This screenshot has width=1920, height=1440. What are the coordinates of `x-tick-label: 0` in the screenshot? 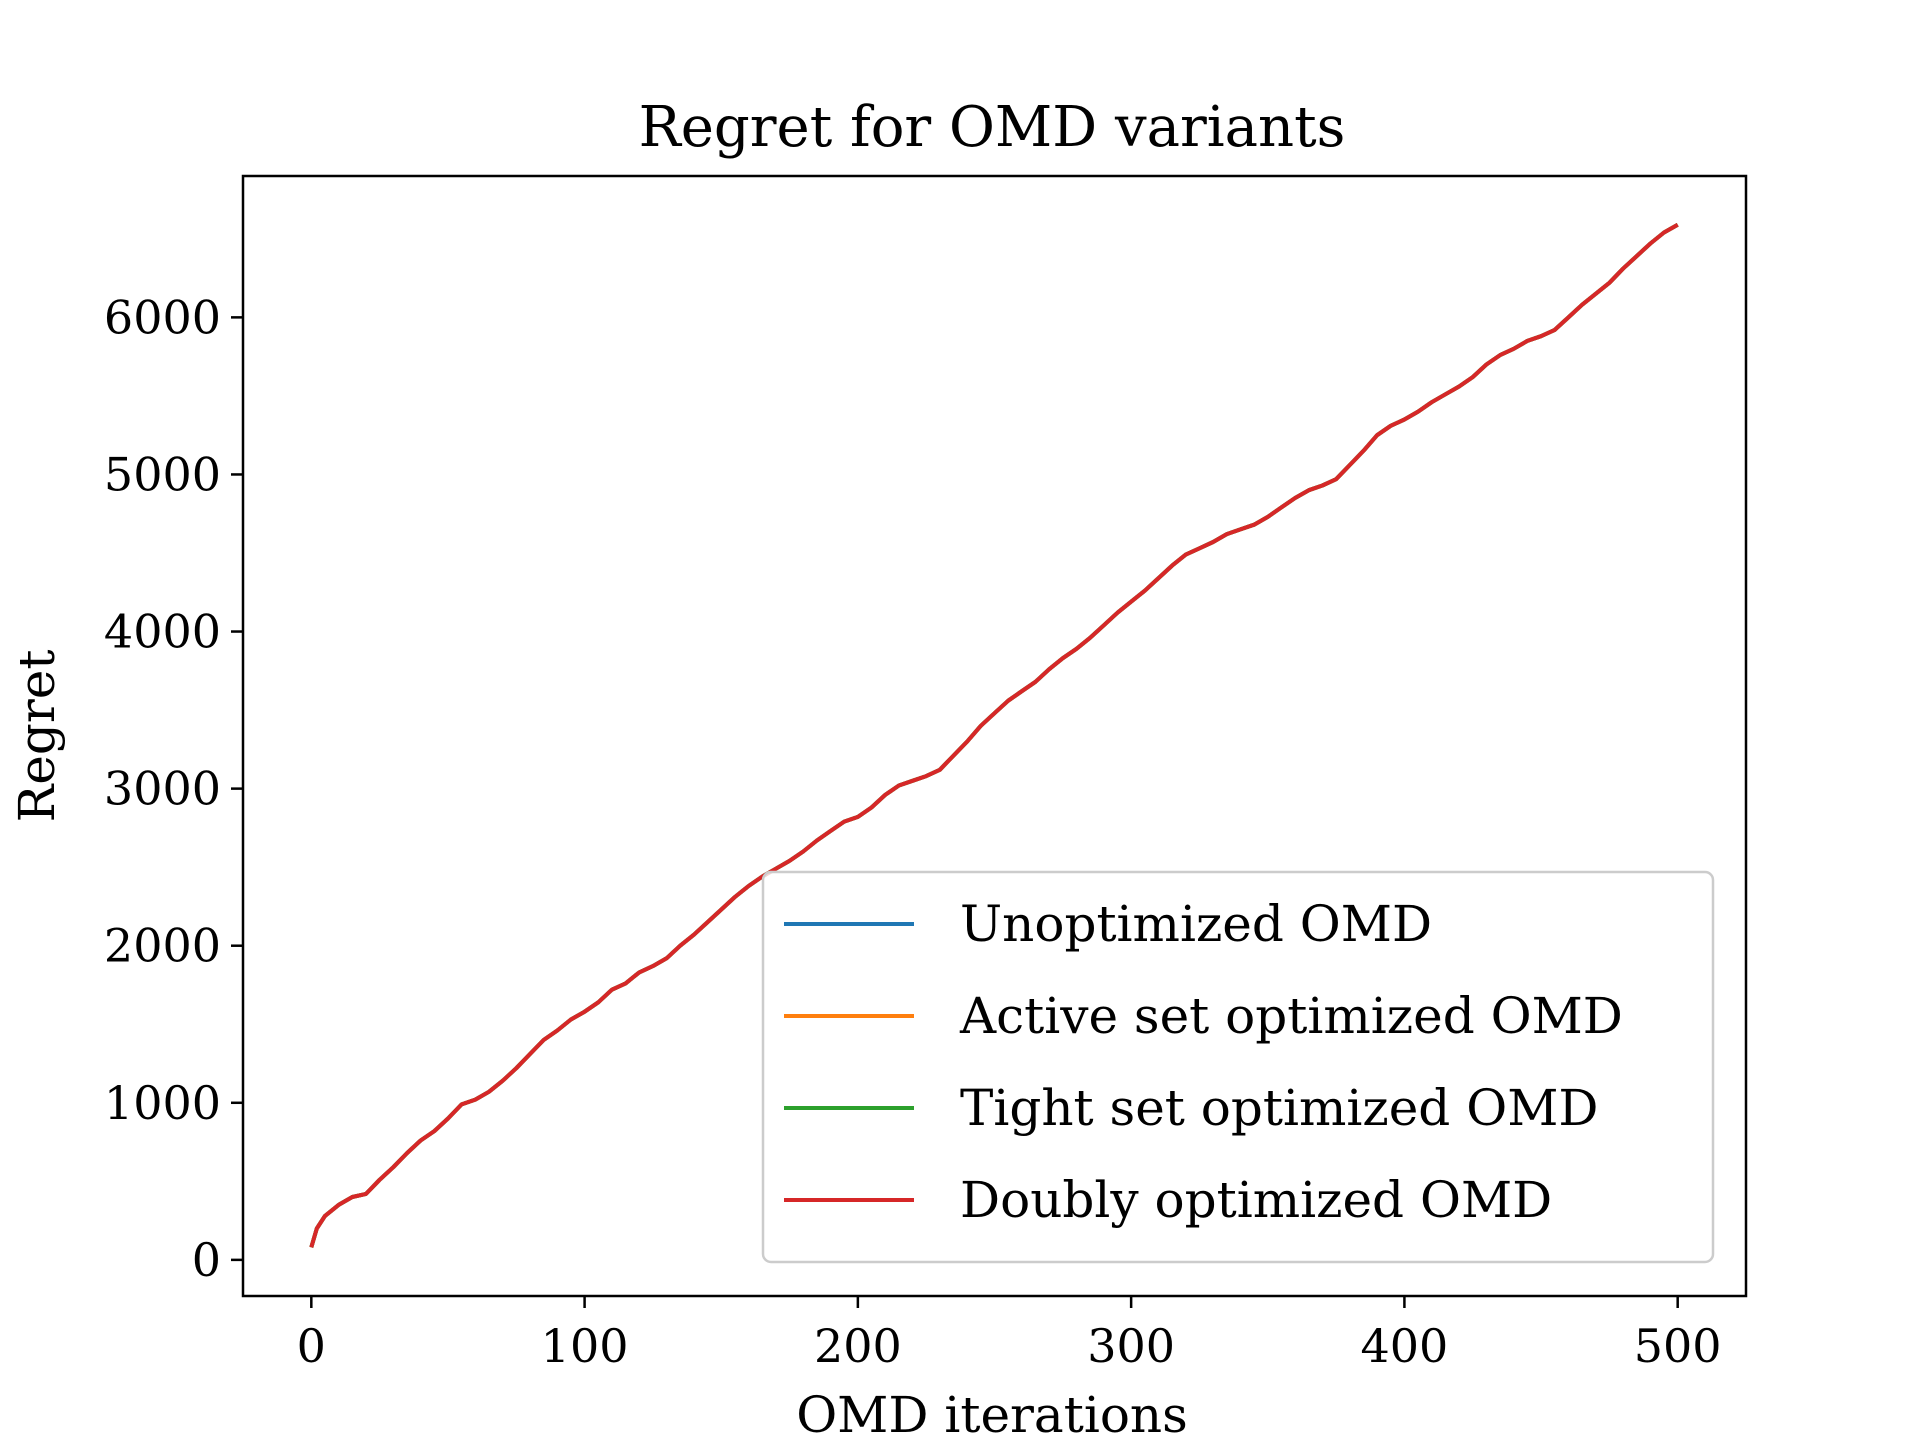 It's located at (311, 1346).